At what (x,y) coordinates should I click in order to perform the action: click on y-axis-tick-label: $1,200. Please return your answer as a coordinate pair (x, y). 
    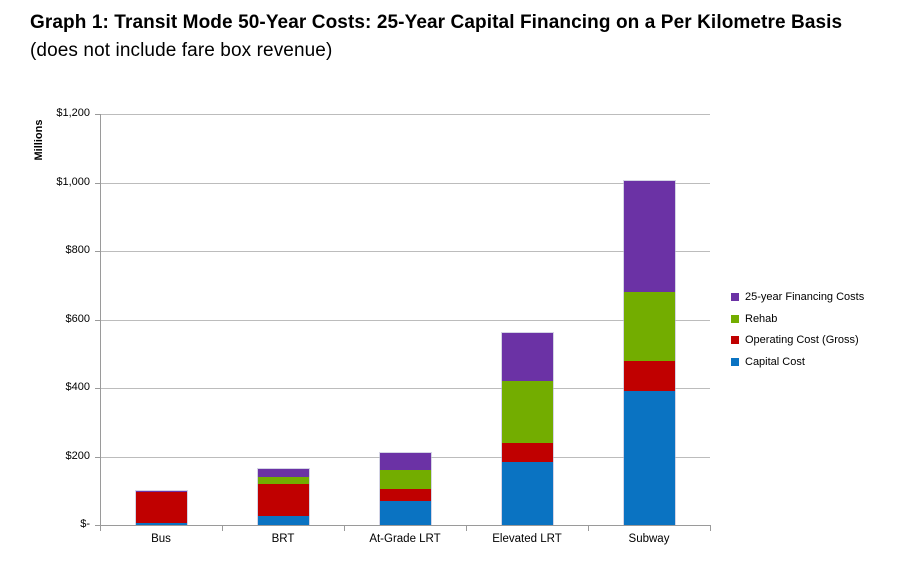
    Looking at the image, I should click on (73, 113).